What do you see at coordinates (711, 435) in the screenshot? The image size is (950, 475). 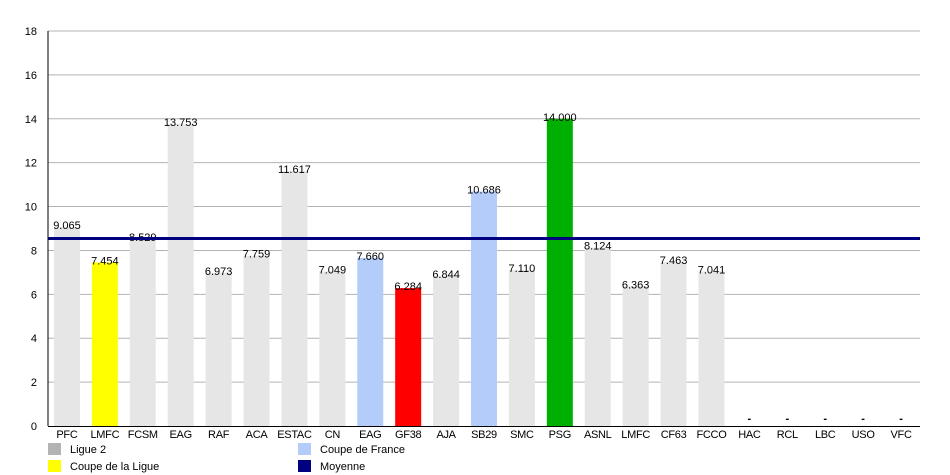 I see `x-tick-label: FCCO` at bounding box center [711, 435].